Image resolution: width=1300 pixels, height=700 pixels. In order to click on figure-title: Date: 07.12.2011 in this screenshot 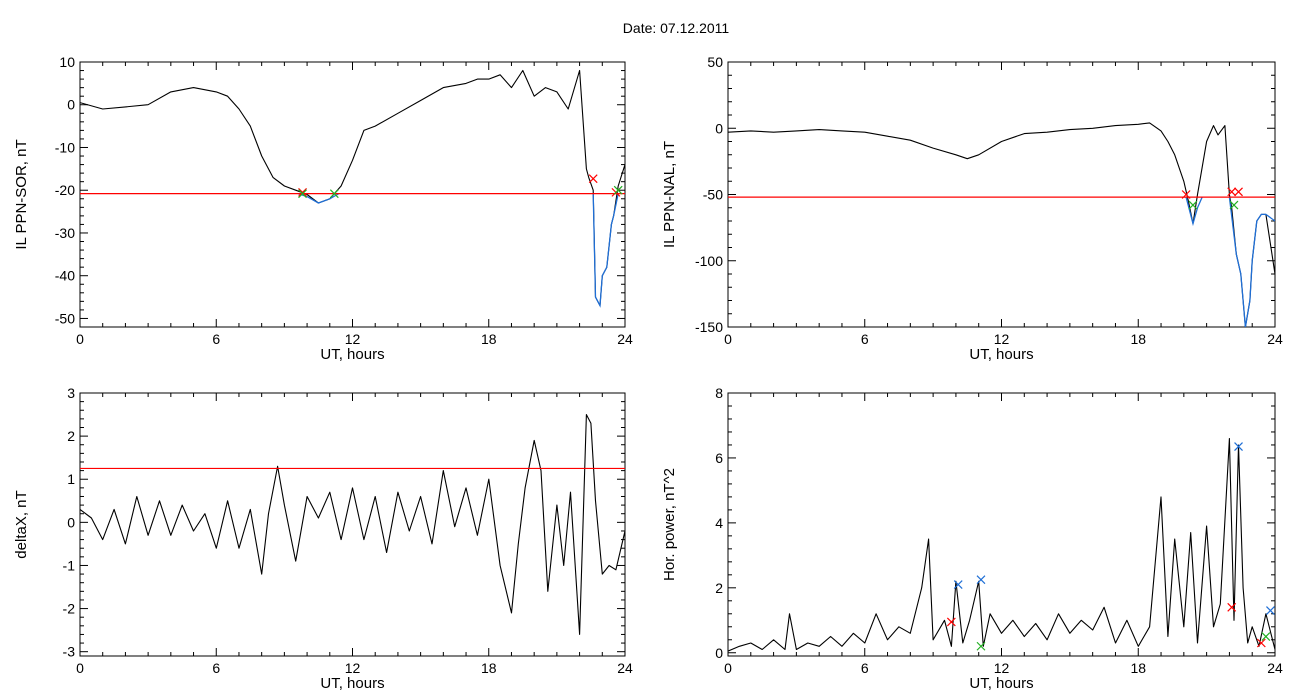, I will do `click(676, 28)`.